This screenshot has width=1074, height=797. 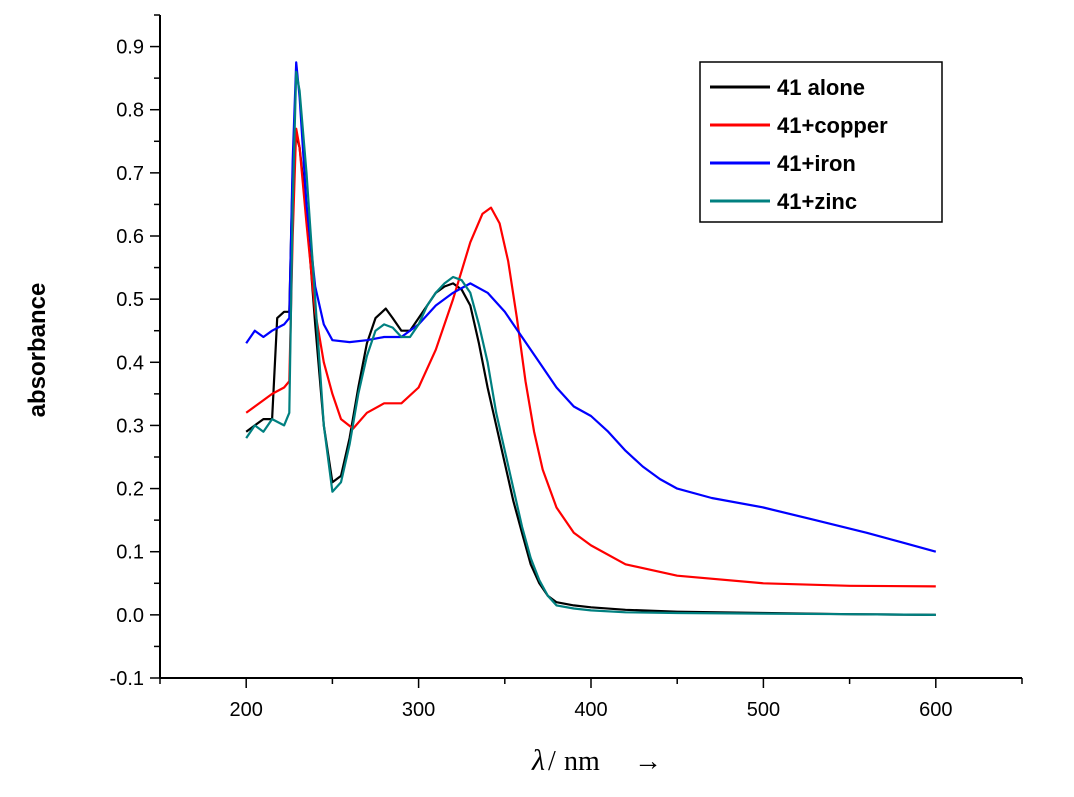 I want to click on x-ticks: 200 300 400 500 600, so click(x=591, y=699).